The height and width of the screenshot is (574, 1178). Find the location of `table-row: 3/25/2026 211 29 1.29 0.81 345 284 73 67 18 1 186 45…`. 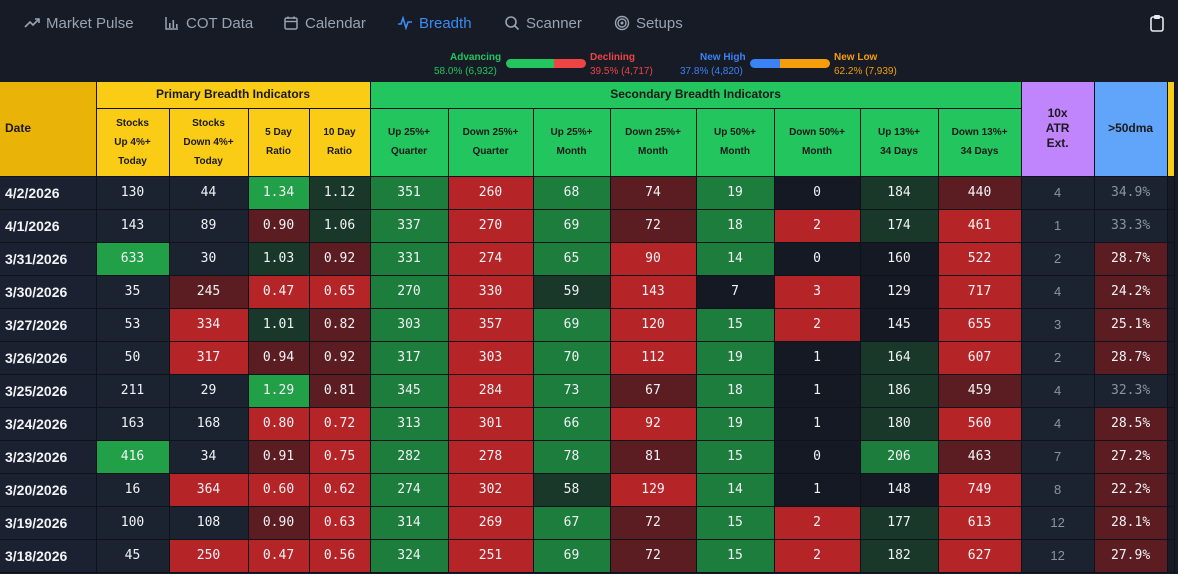

table-row: 3/25/2026 211 29 1.29 0.81 345 284 73 67 18 1 186 45… is located at coordinates (587, 391).